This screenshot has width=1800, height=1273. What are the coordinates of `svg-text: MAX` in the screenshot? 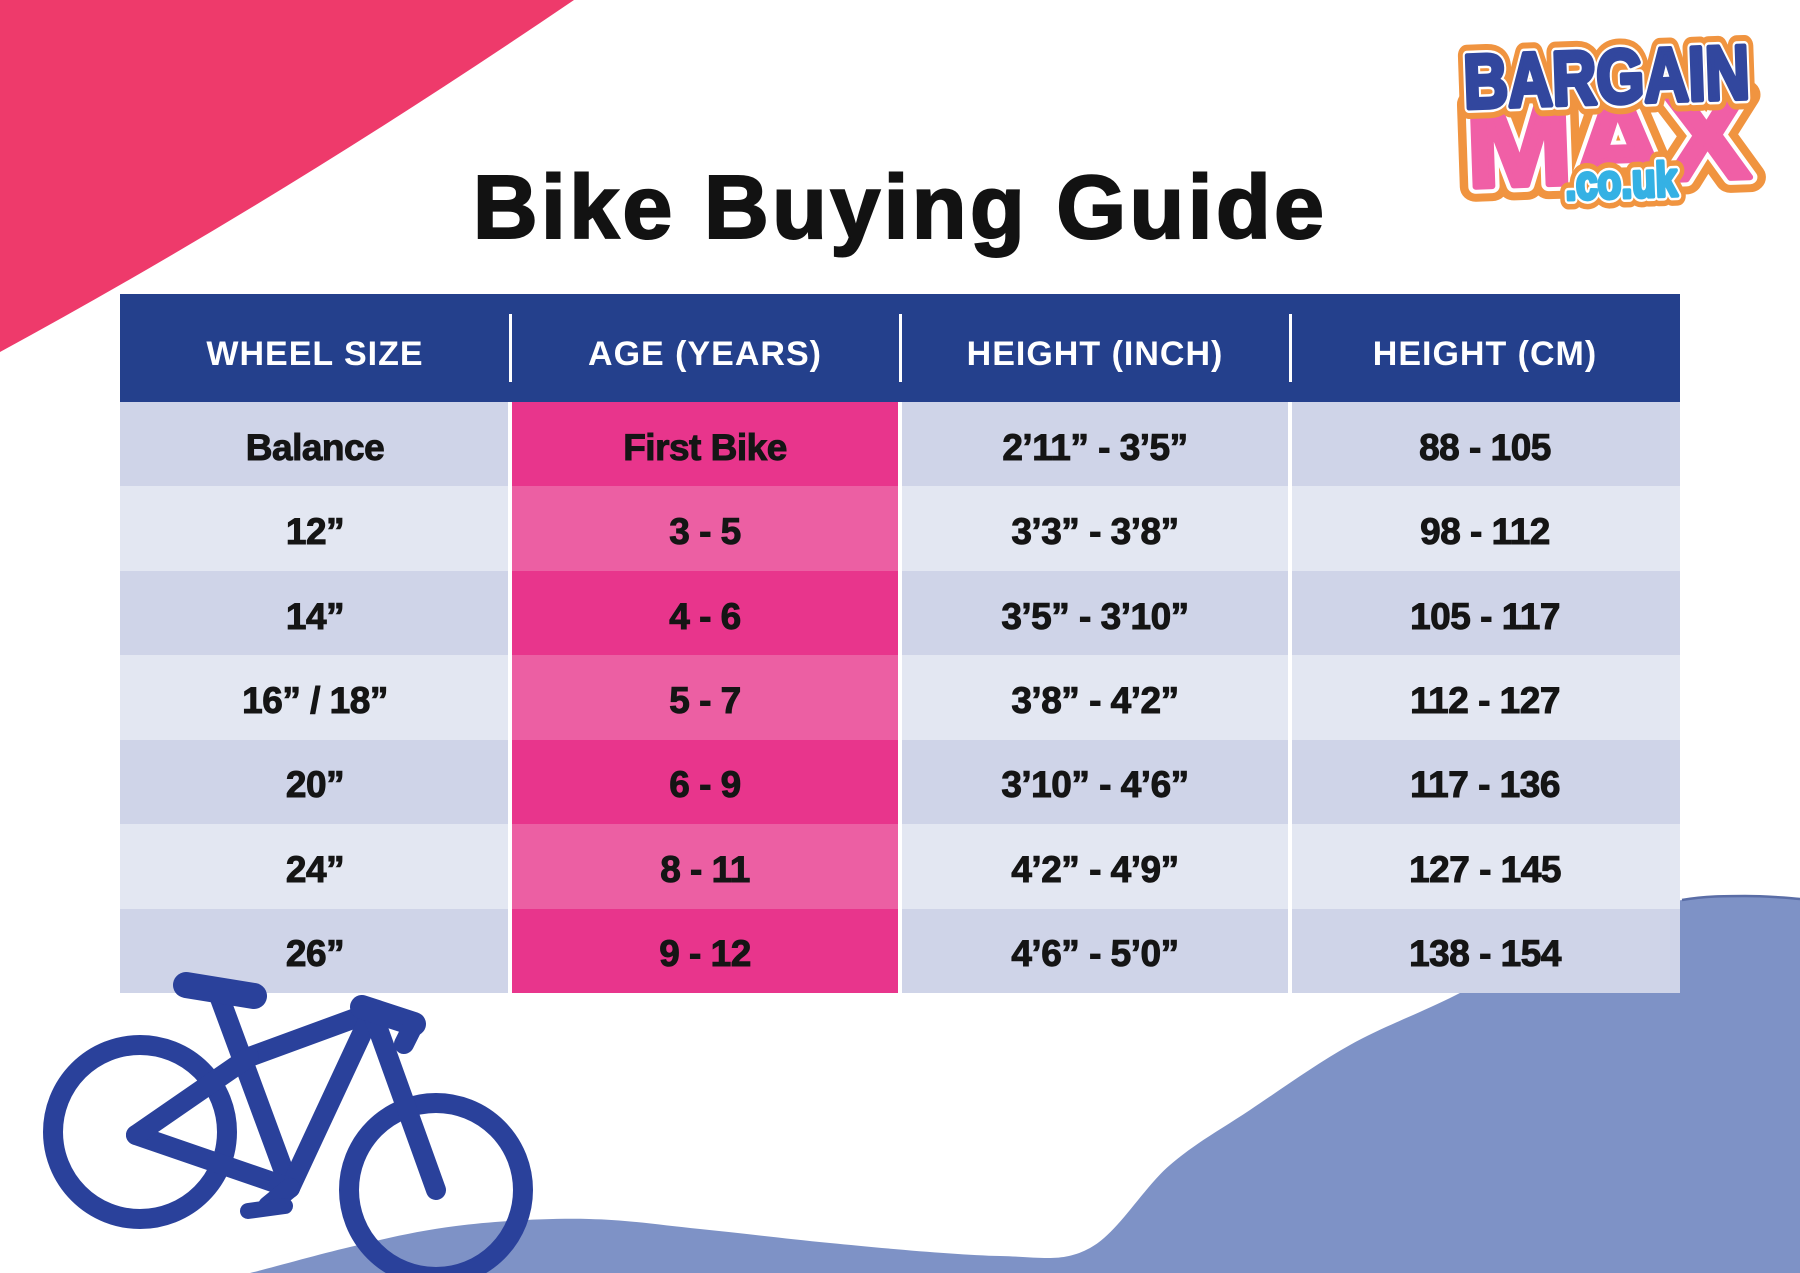 It's located at (1607, 141).